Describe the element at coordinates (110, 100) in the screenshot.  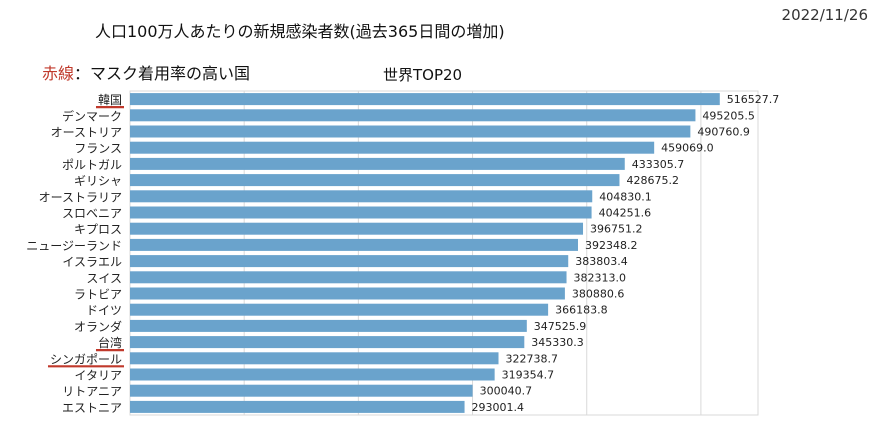
I see `category-label-0: 韓国` at that location.